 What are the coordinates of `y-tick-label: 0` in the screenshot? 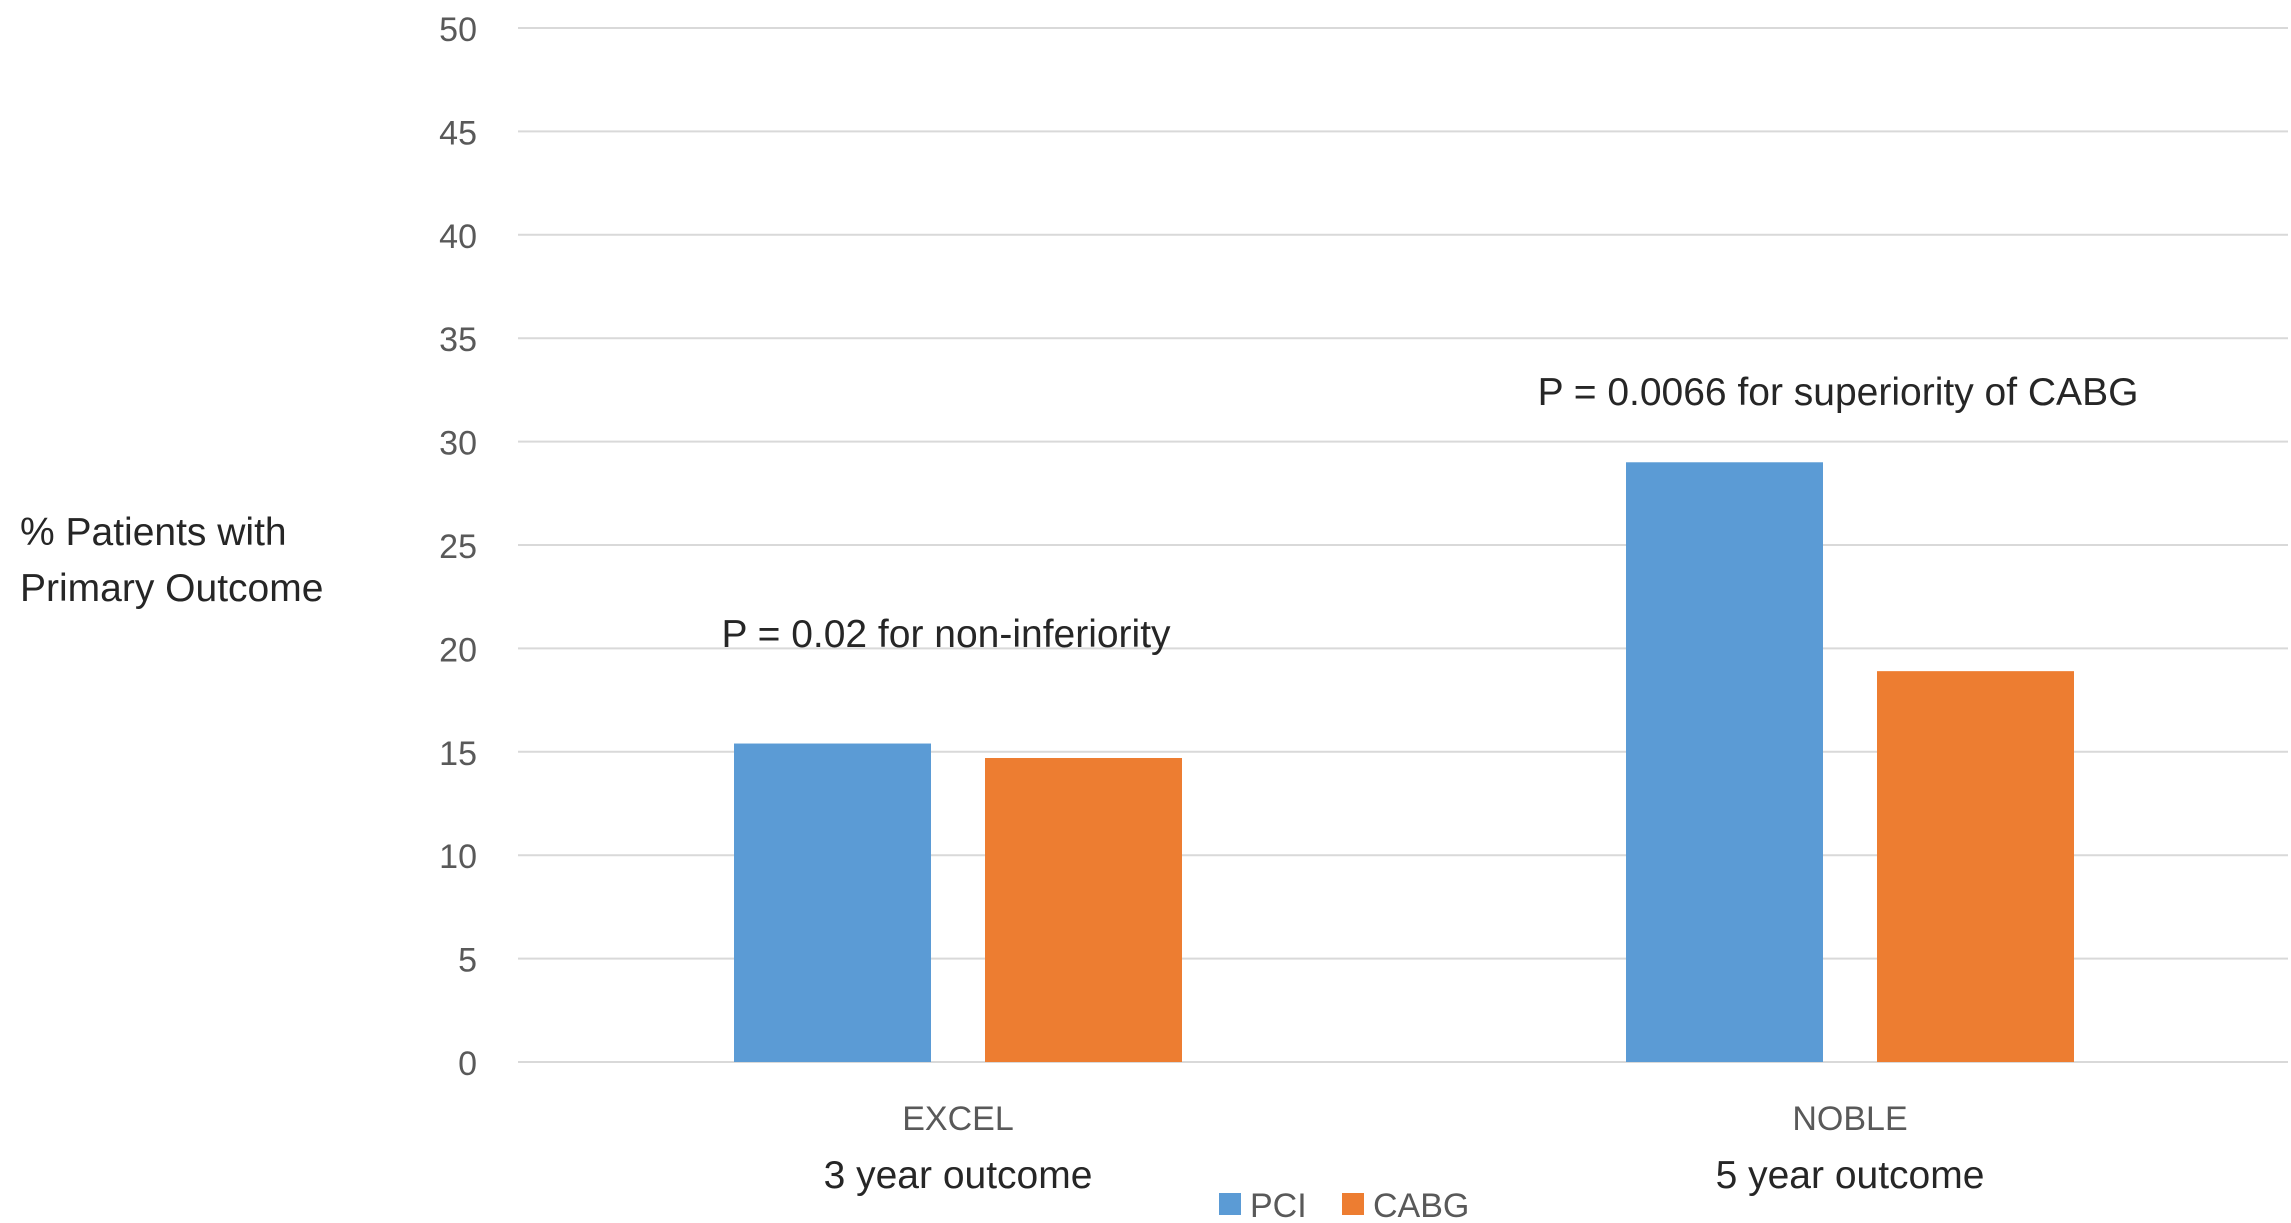 It's located at (467, 1064).